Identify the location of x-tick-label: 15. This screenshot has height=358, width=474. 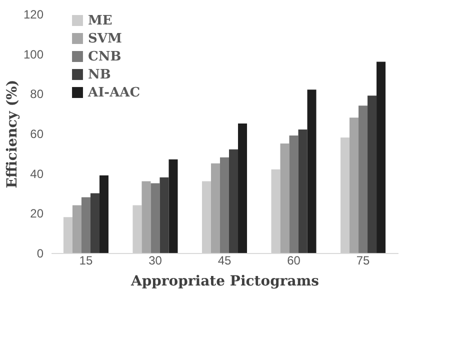
(86, 261).